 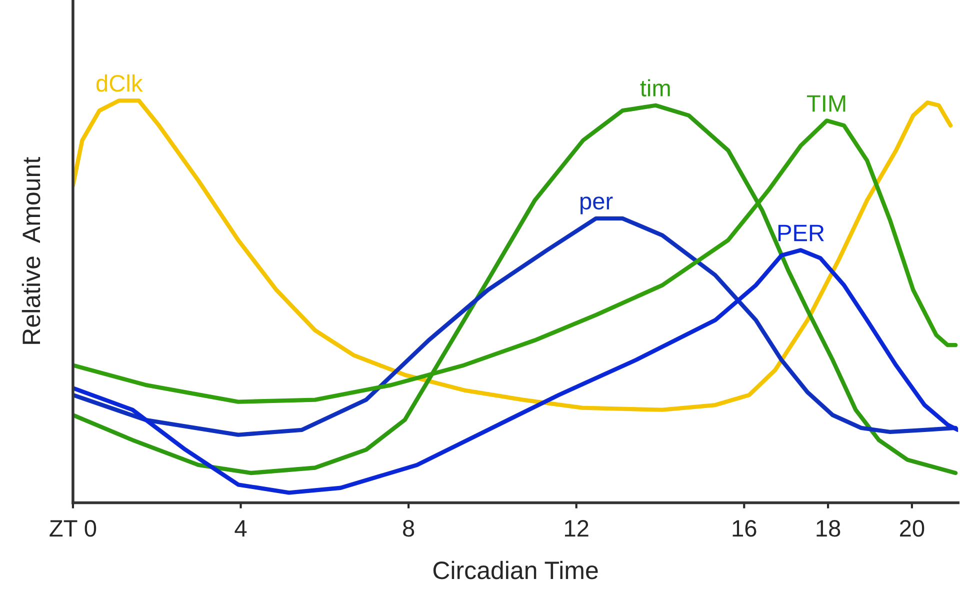 What do you see at coordinates (801, 233) in the screenshot?
I see `series-label: PER` at bounding box center [801, 233].